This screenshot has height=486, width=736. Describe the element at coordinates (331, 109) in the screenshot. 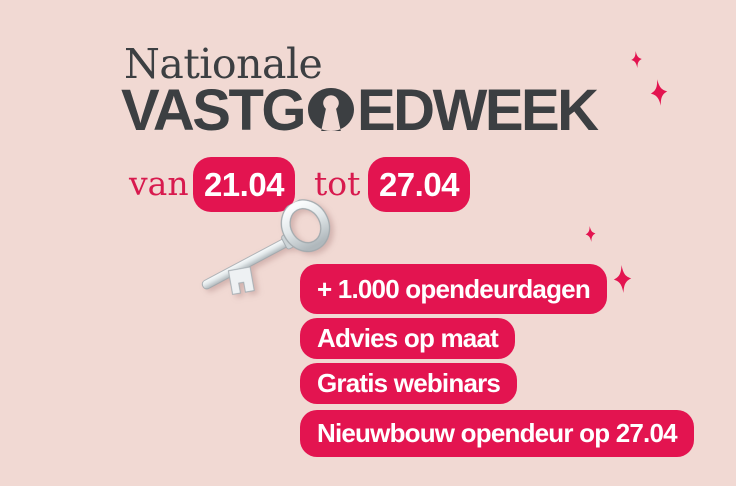

I see `keyhole-o-icon` at that location.